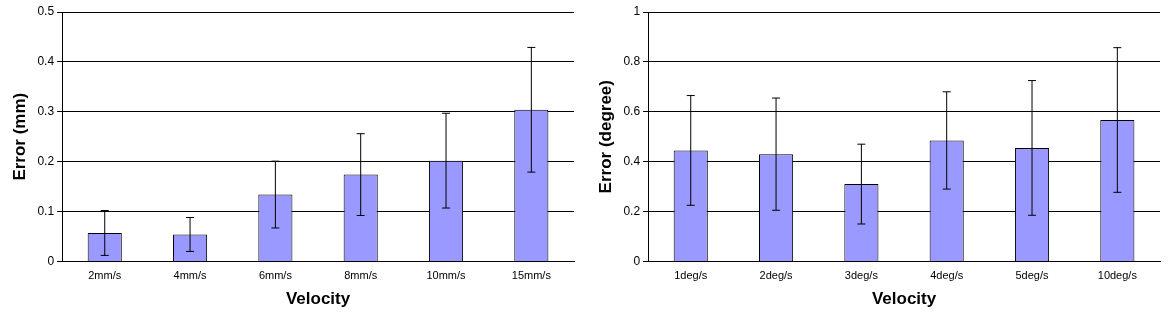  Describe the element at coordinates (531, 275) in the screenshot. I see `x-tick-label: 15mm/s` at that location.